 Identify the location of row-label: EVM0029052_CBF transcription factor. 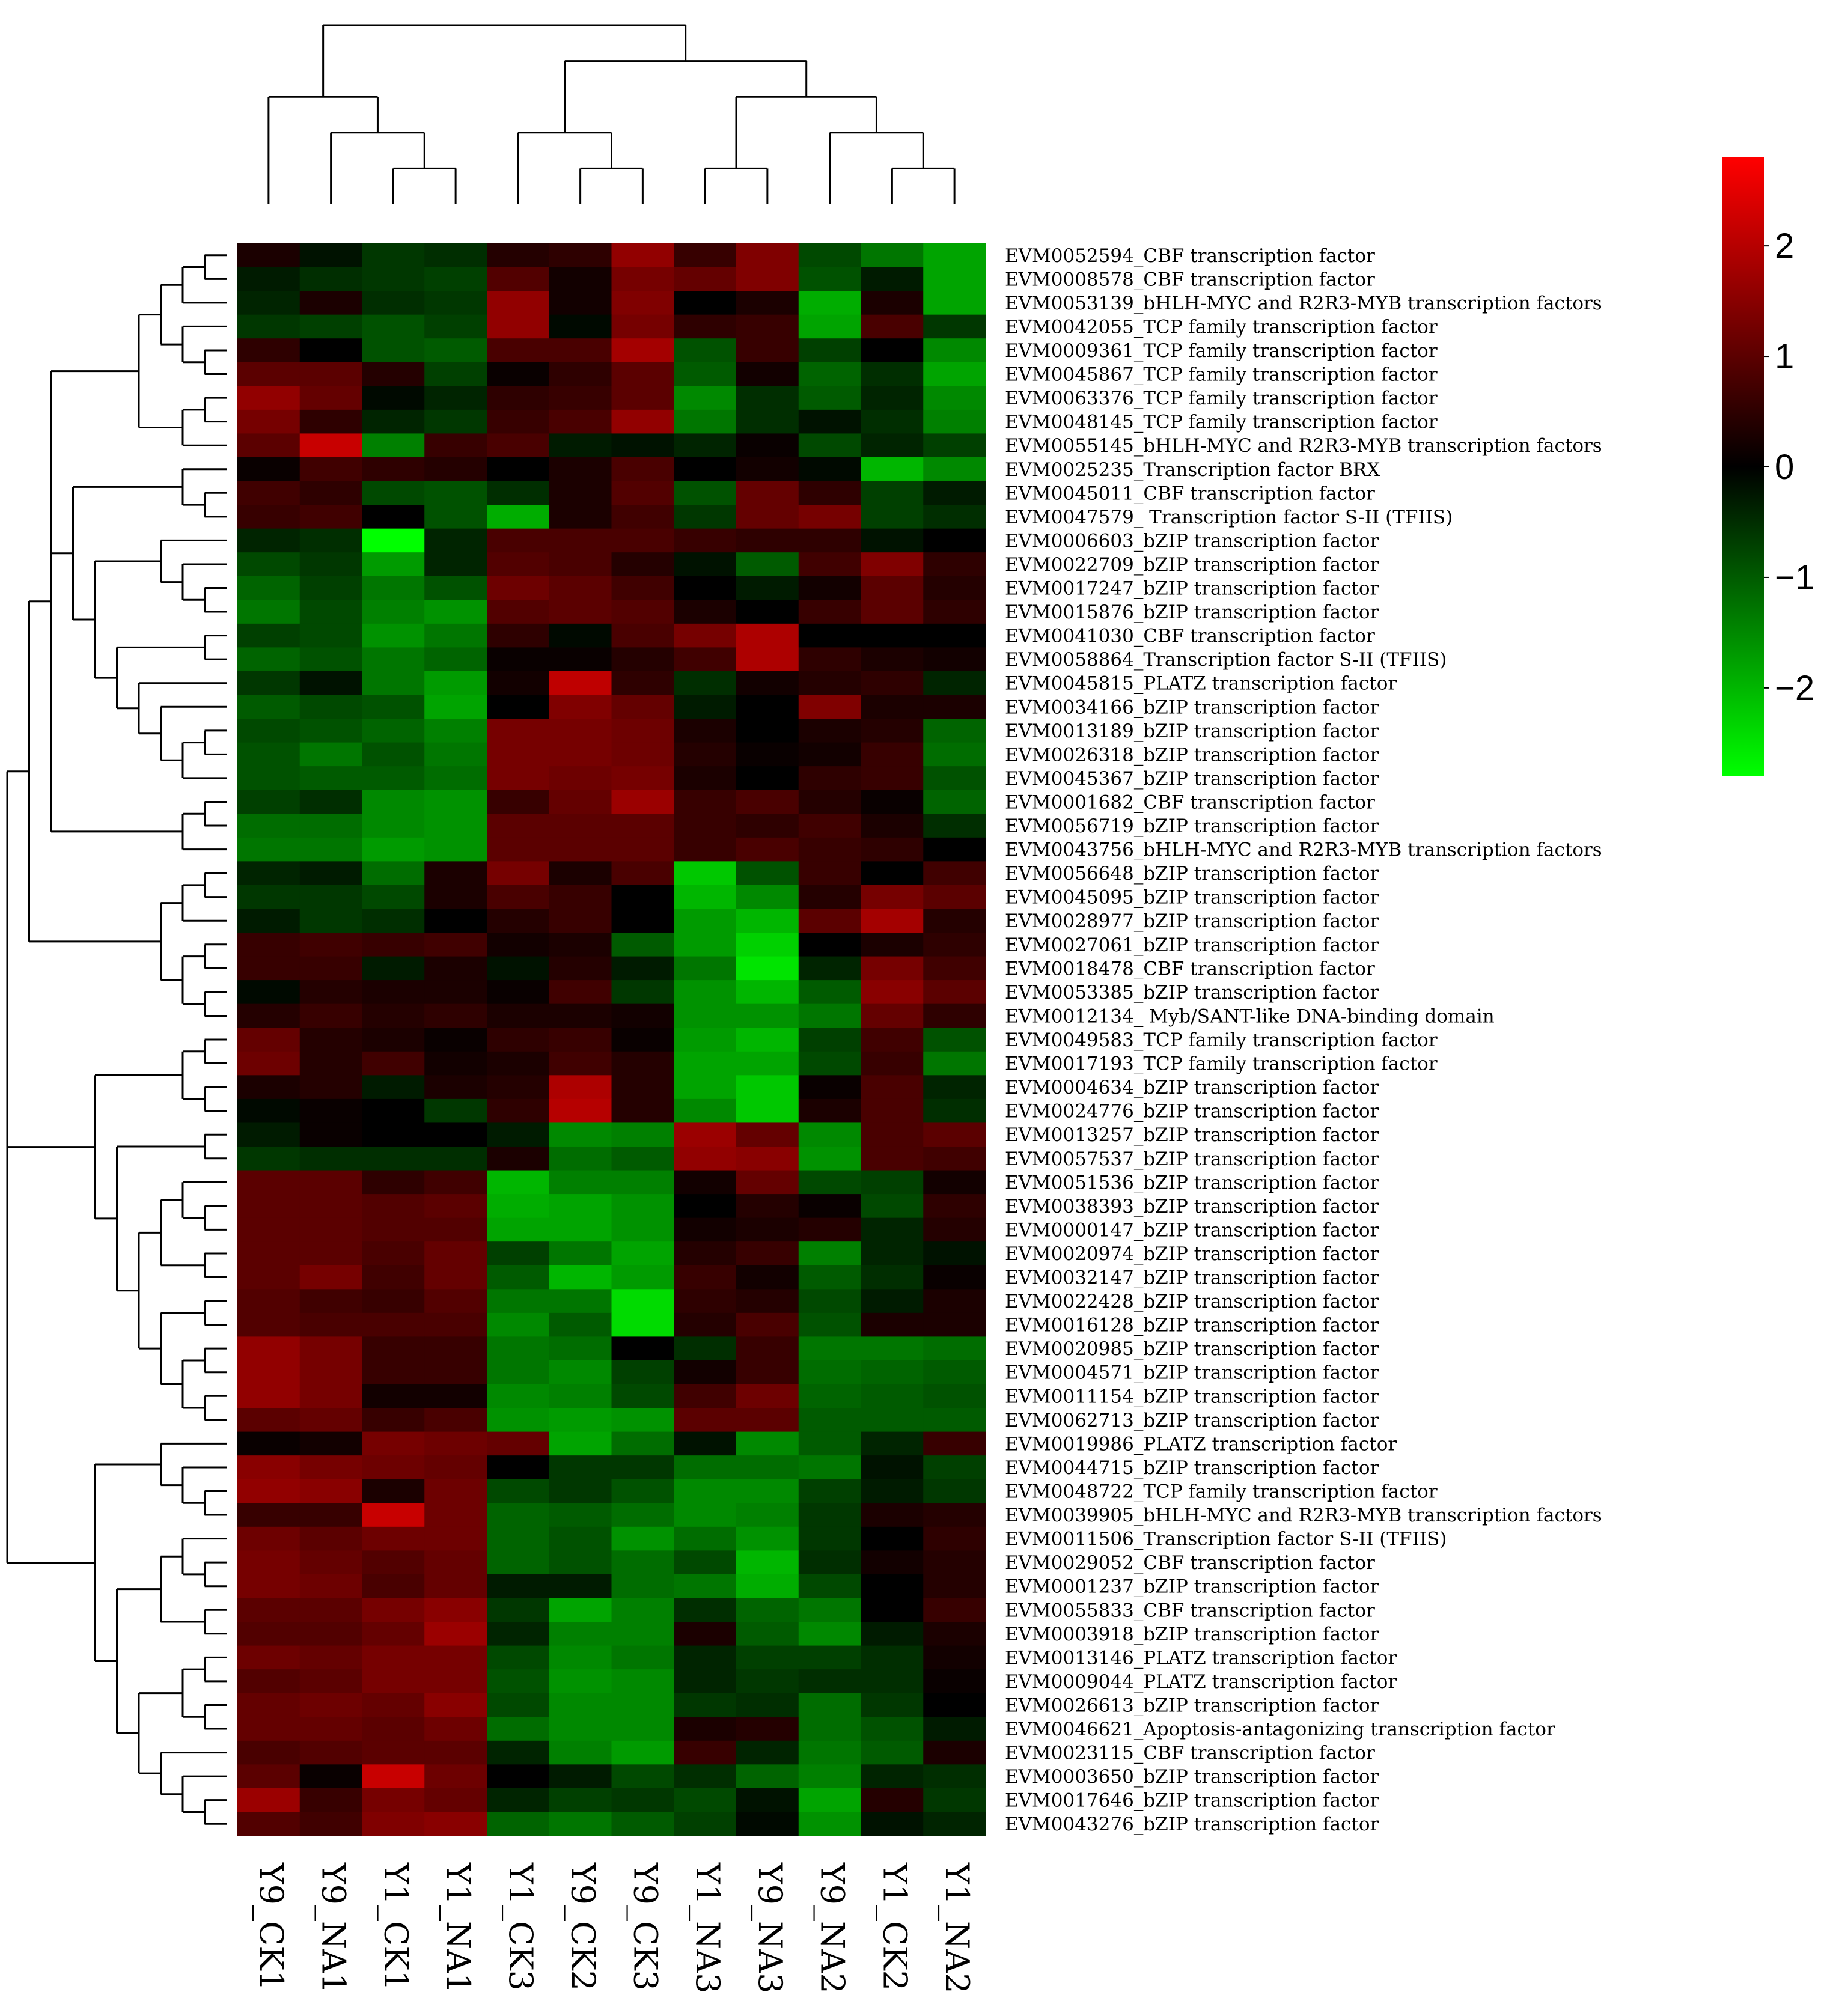
(1190, 1563).